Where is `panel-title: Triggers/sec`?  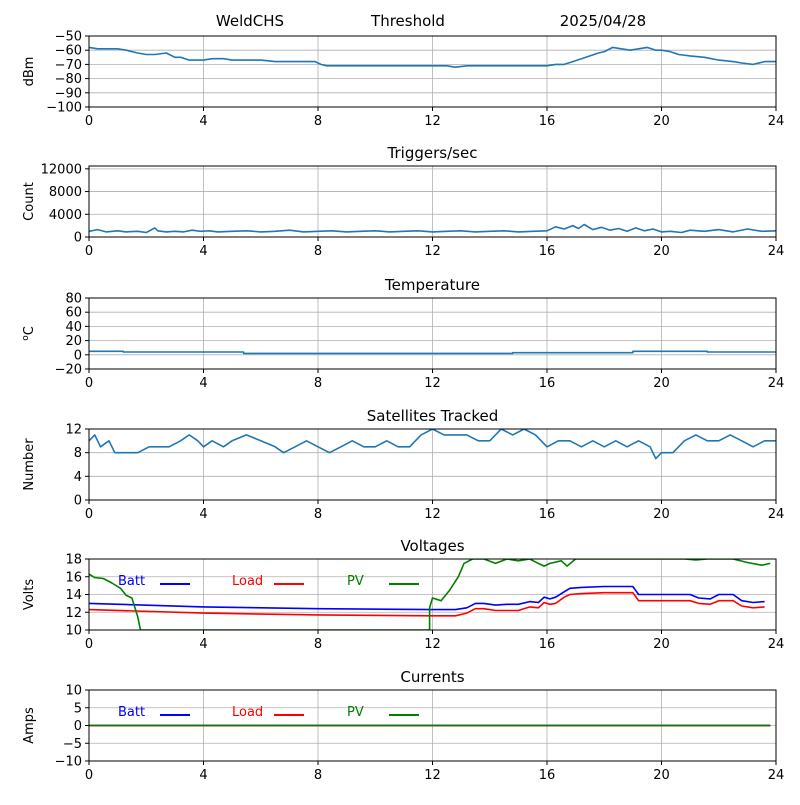
panel-title: Triggers/sec is located at coordinates (432, 153).